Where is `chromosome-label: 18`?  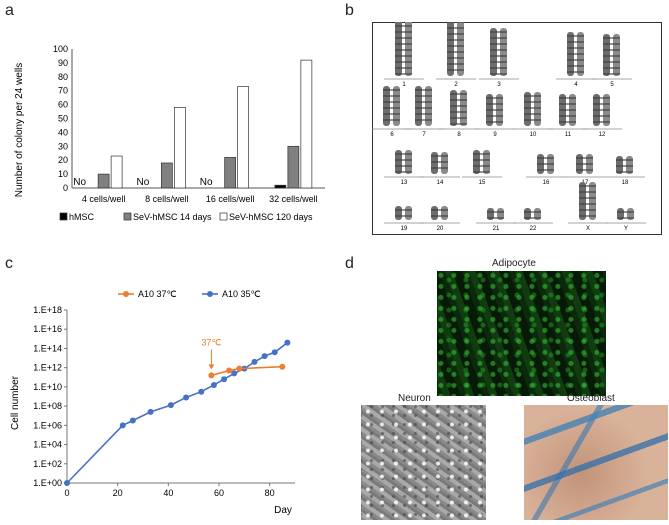 chromosome-label: 18 is located at coordinates (625, 183).